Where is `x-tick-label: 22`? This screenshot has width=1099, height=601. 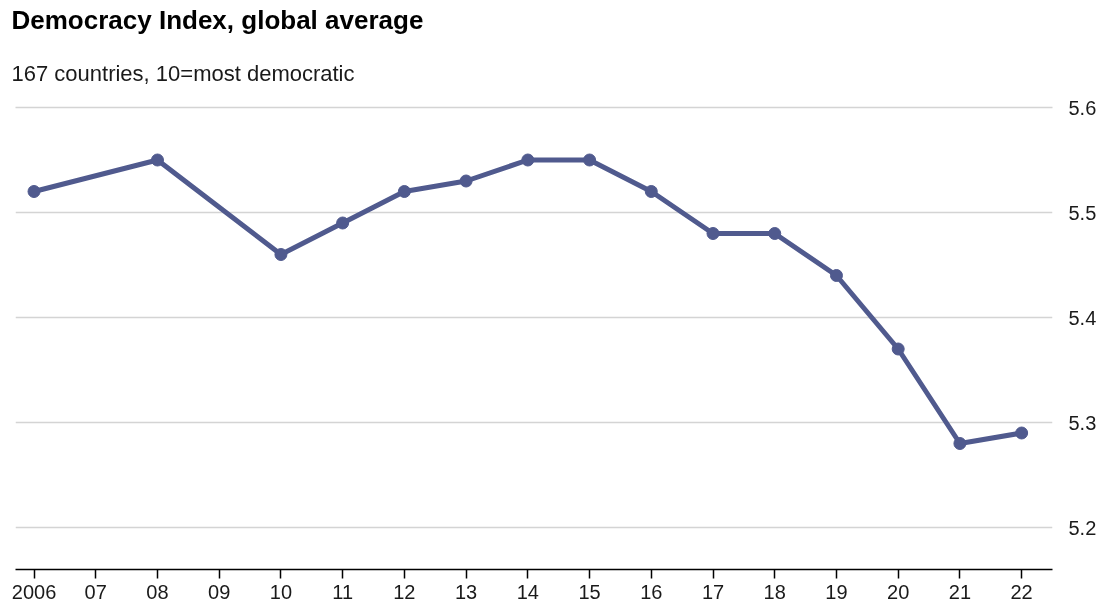
x-tick-label: 22 is located at coordinates (1021, 590).